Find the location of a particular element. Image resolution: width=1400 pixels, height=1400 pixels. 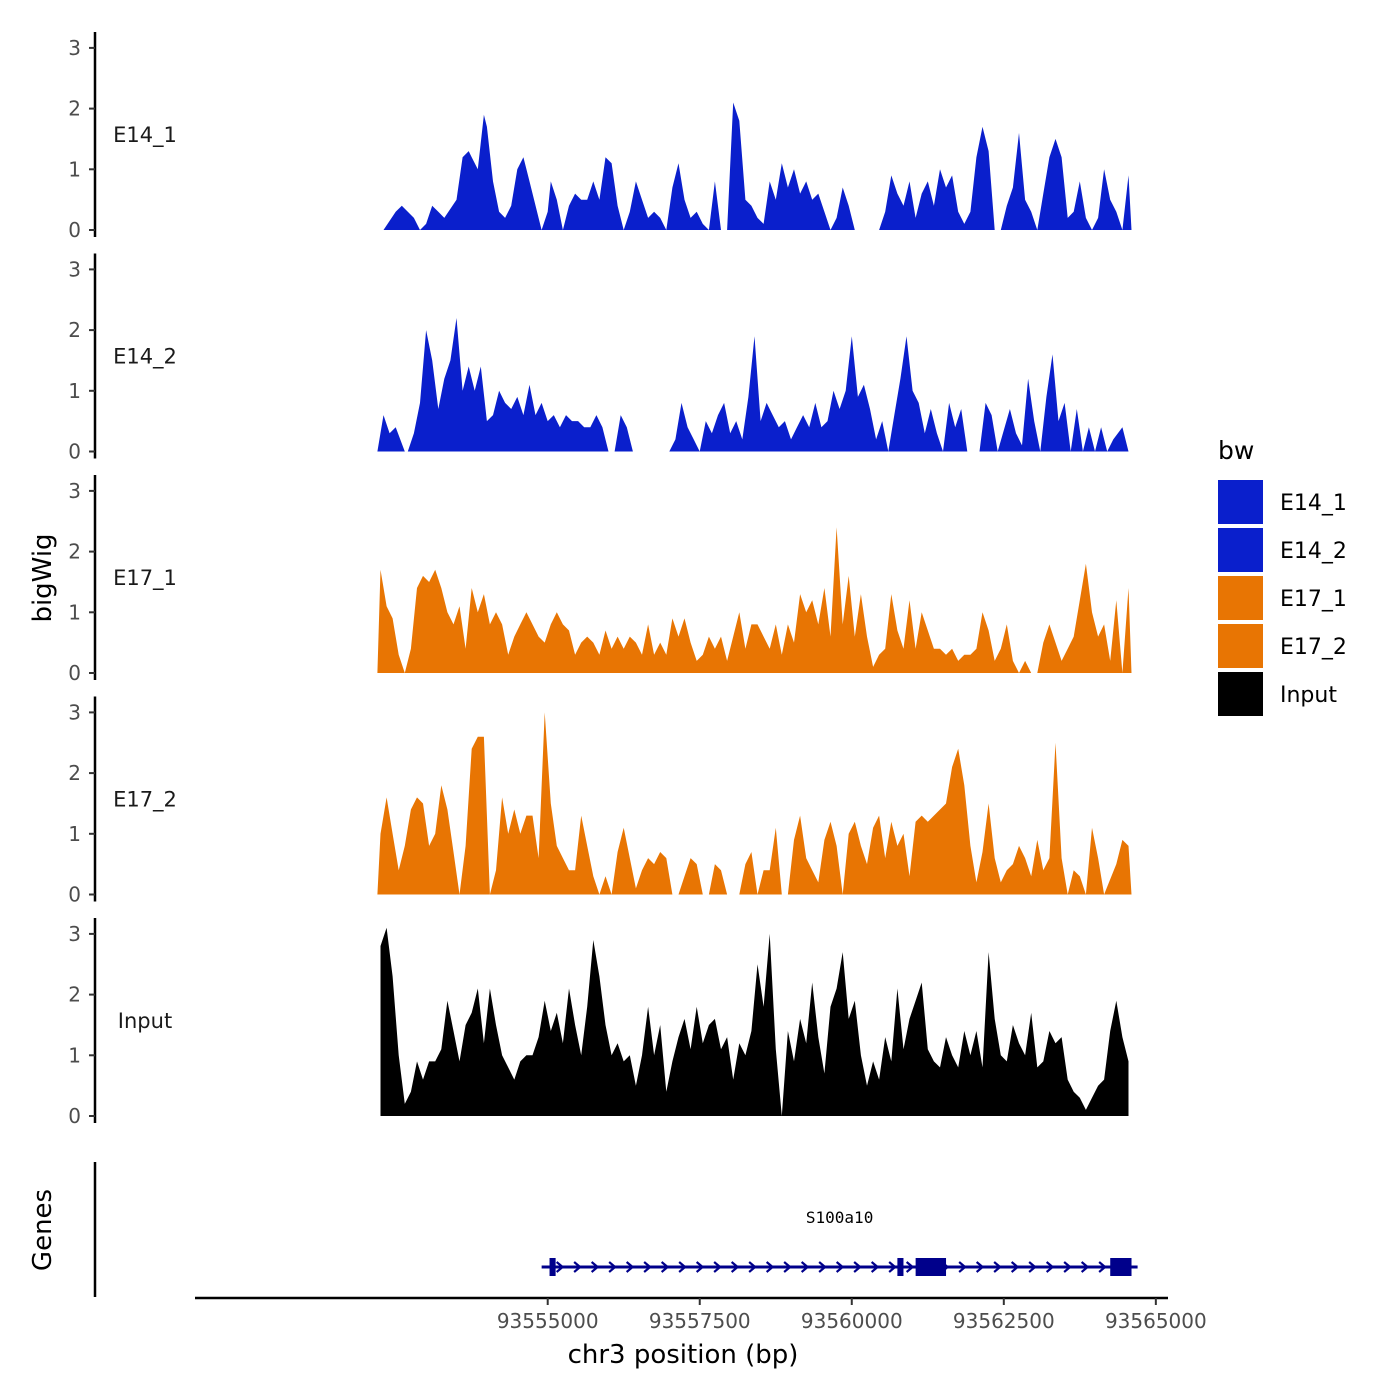

coverage-area-Input is located at coordinates (754, 1021).